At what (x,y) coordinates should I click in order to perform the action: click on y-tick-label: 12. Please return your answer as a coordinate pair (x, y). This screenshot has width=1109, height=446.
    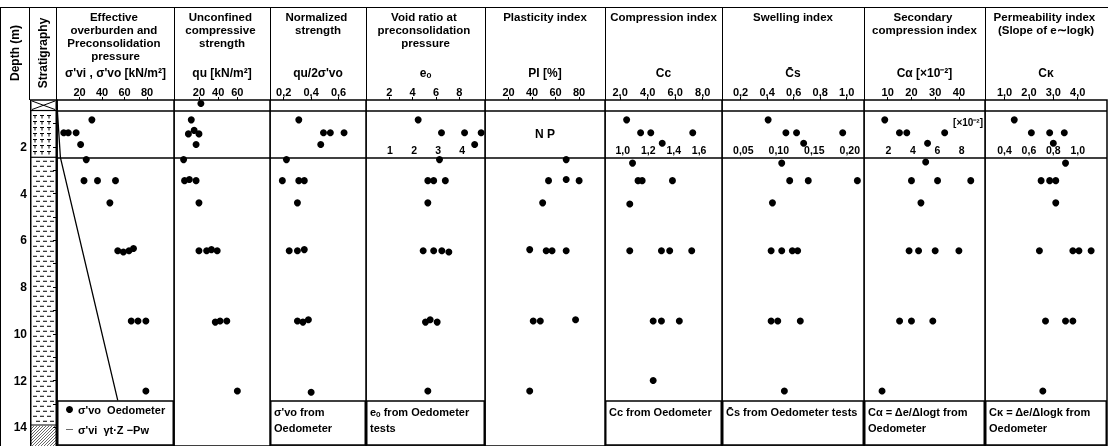
    Looking at the image, I should click on (20, 380).